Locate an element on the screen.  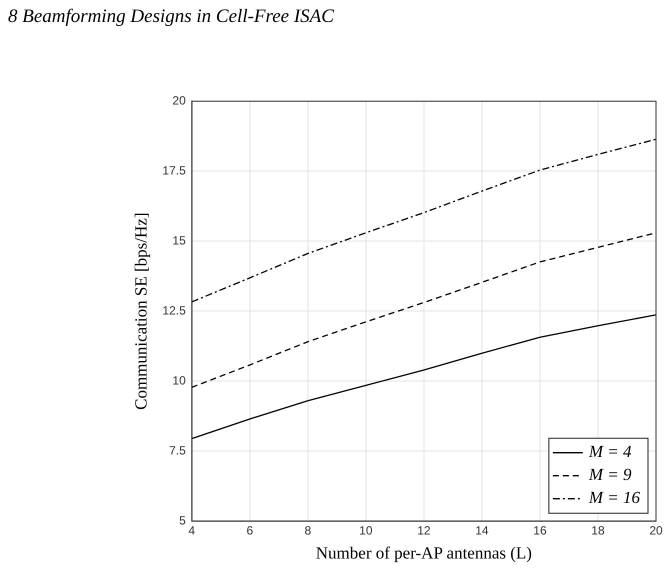
x-tick-label: 8 is located at coordinates (308, 531).